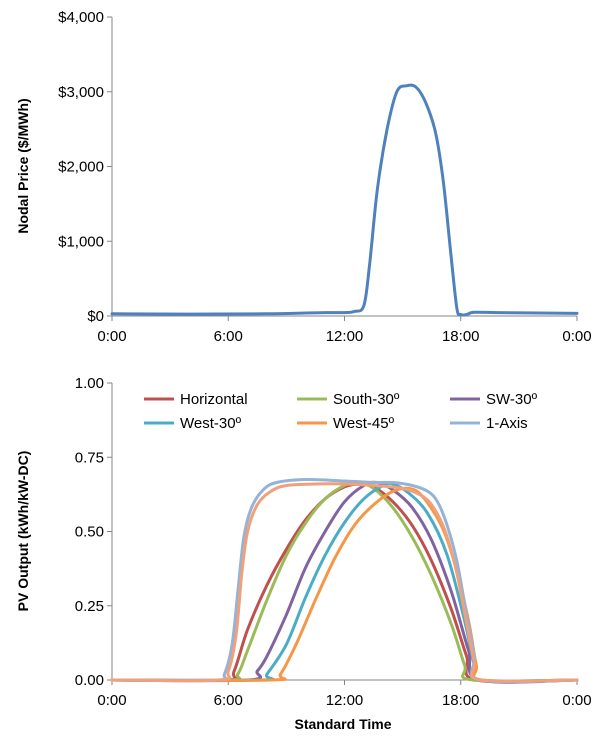 The height and width of the screenshot is (737, 604). What do you see at coordinates (366, 399) in the screenshot?
I see `legend-label: South-30º` at bounding box center [366, 399].